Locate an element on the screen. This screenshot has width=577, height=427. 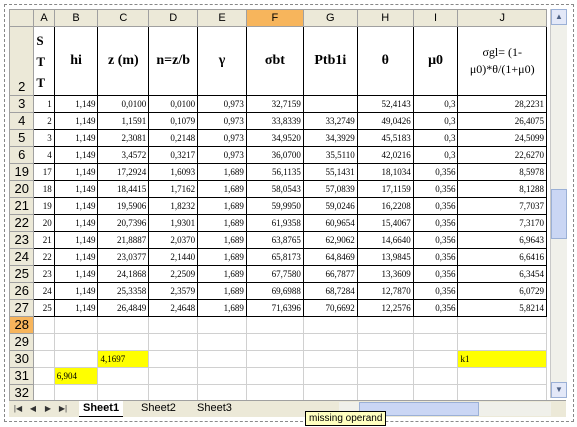
row-header: 22 is located at coordinates (21, 223).